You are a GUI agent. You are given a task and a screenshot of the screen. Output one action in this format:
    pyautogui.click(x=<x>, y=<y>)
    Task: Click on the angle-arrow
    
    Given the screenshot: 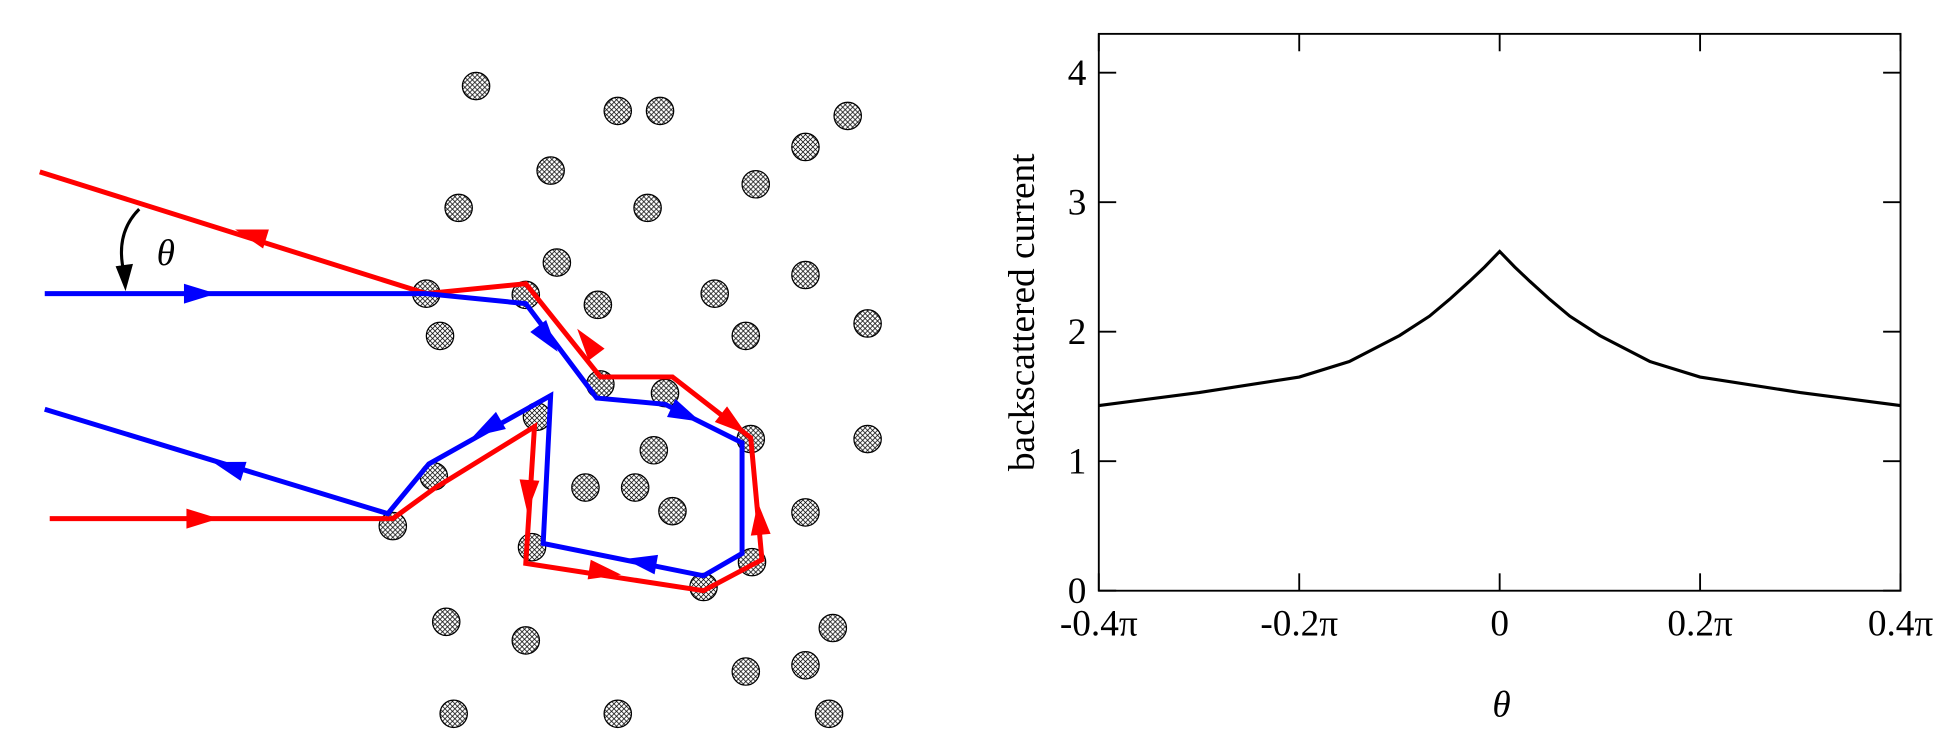 What is the action you would take?
    pyautogui.click(x=124, y=277)
    